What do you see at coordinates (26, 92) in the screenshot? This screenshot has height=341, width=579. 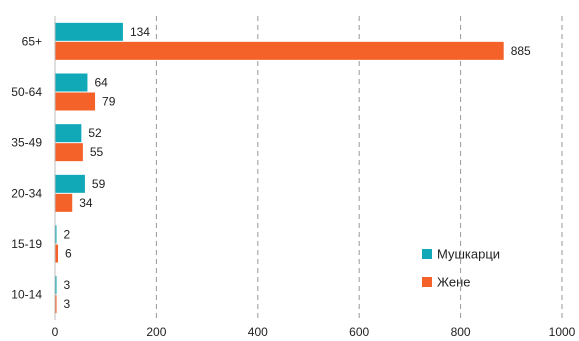 I see `category-label: 50-64` at bounding box center [26, 92].